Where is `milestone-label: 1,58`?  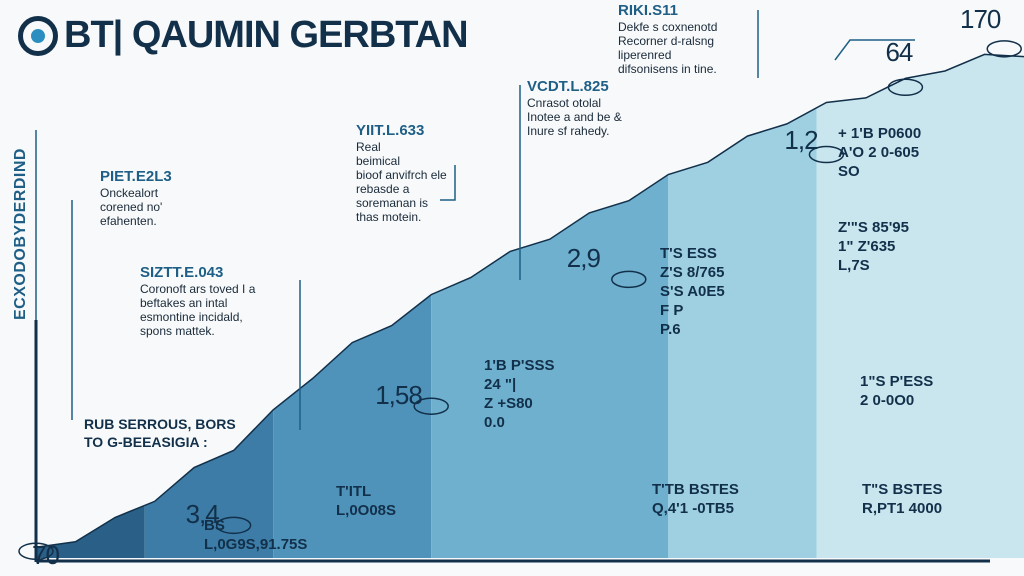 milestone-label: 1,58 is located at coordinates (399, 395).